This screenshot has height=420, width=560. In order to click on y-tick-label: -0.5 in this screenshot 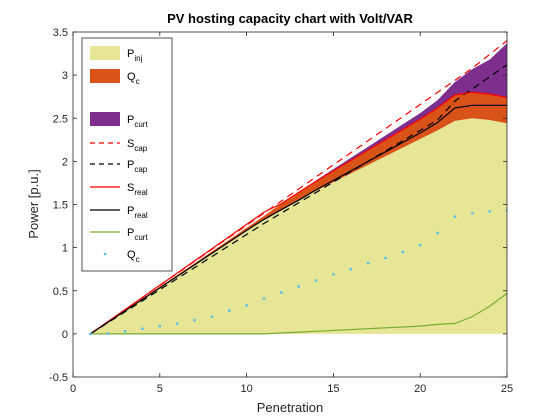, I will do `click(58, 378)`.